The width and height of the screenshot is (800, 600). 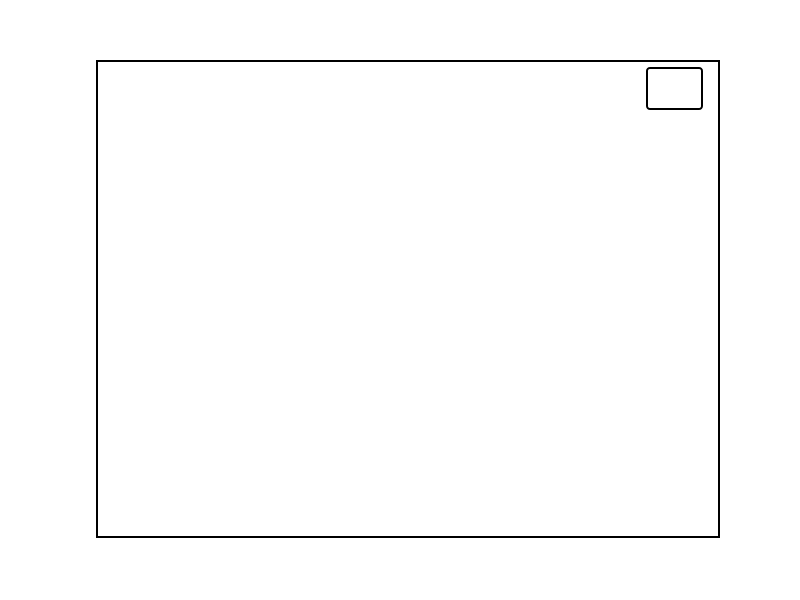 I want to click on legend-item-tp, so click(x=674, y=79).